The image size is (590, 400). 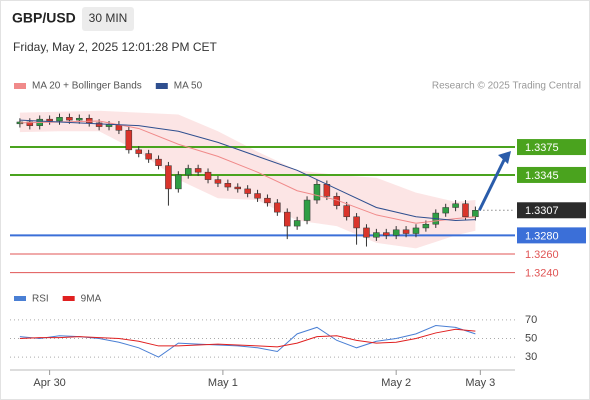 What do you see at coordinates (531, 320) in the screenshot?
I see `y-tick-label: 70` at bounding box center [531, 320].